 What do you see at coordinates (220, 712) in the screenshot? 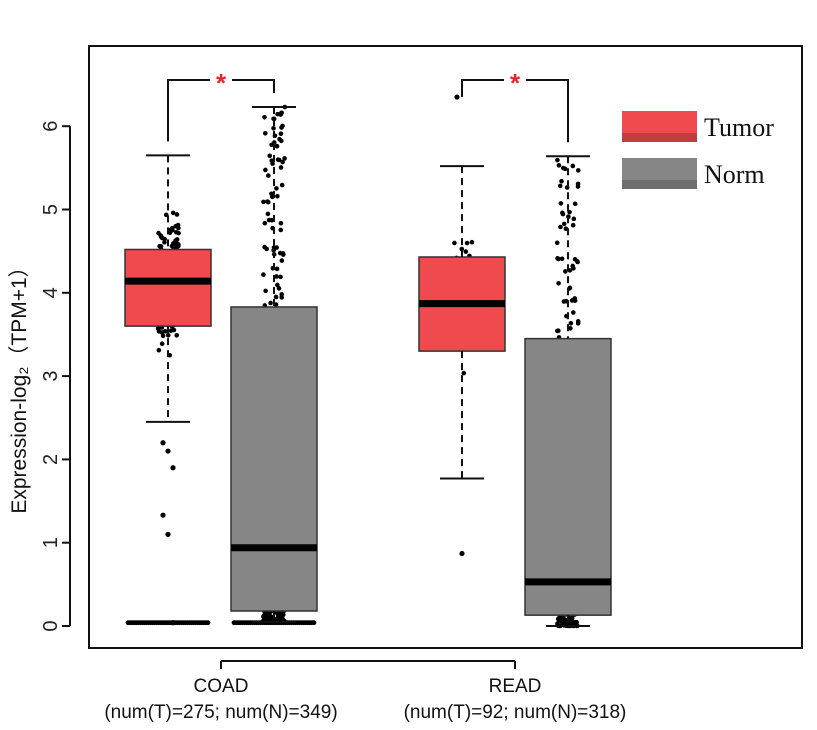
I see `x-category-counts: (num(T)=275; num(N)=349)` at bounding box center [220, 712].